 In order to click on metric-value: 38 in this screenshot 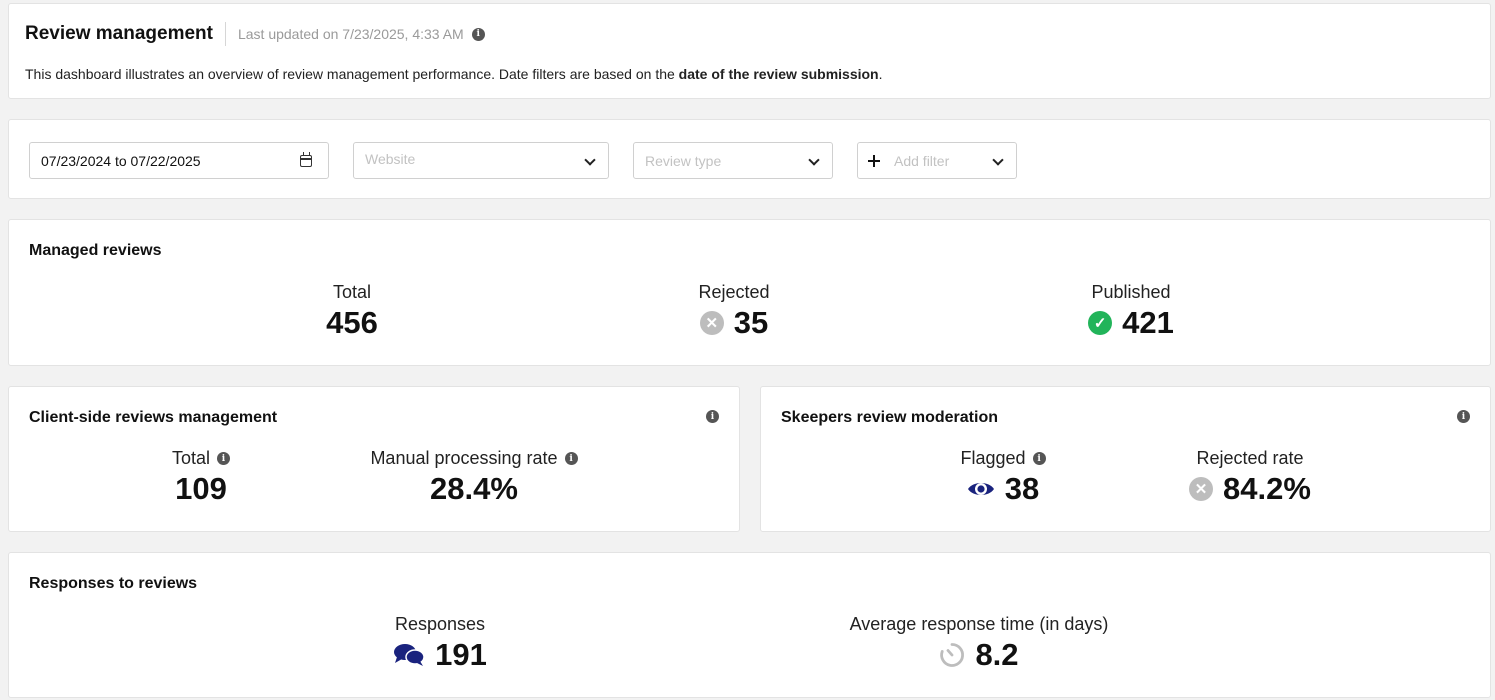, I will do `click(1003, 489)`.